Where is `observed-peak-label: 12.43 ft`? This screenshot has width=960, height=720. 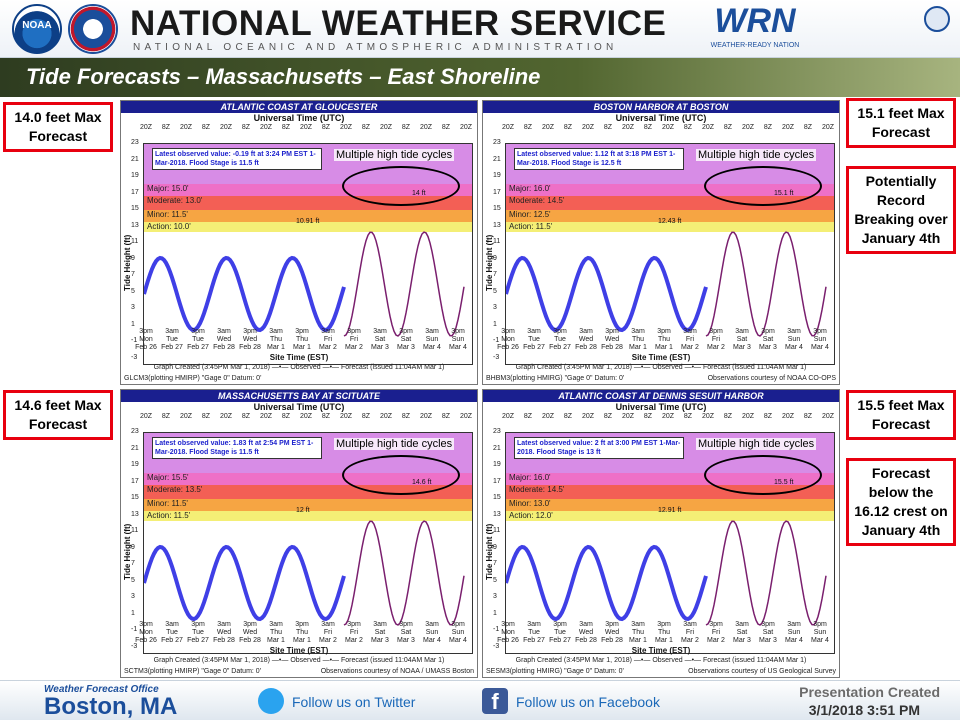
observed-peak-label: 12.43 ft is located at coordinates (670, 221).